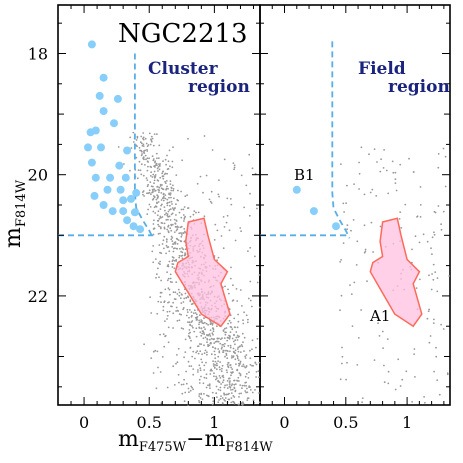  Describe the element at coordinates (202, 272) in the screenshot. I see `selection-box-polygon` at that location.